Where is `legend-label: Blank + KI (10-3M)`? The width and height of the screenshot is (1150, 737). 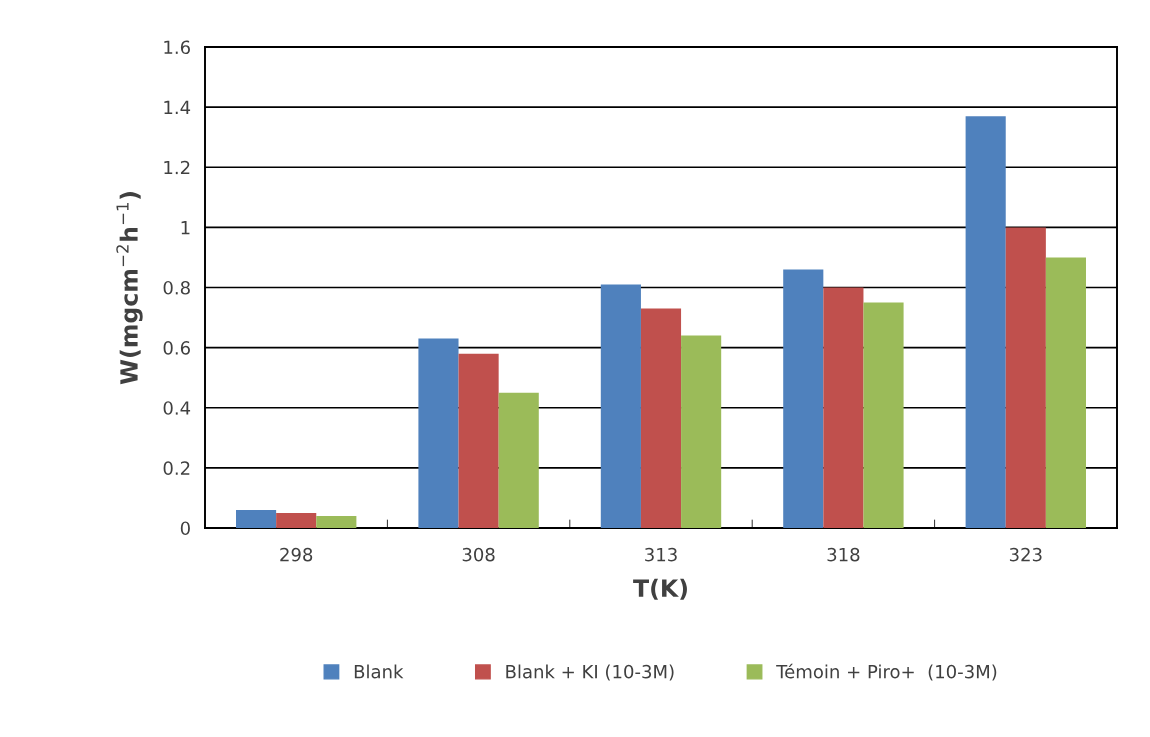 legend-label: Blank + KI (10-3M) is located at coordinates (590, 672).